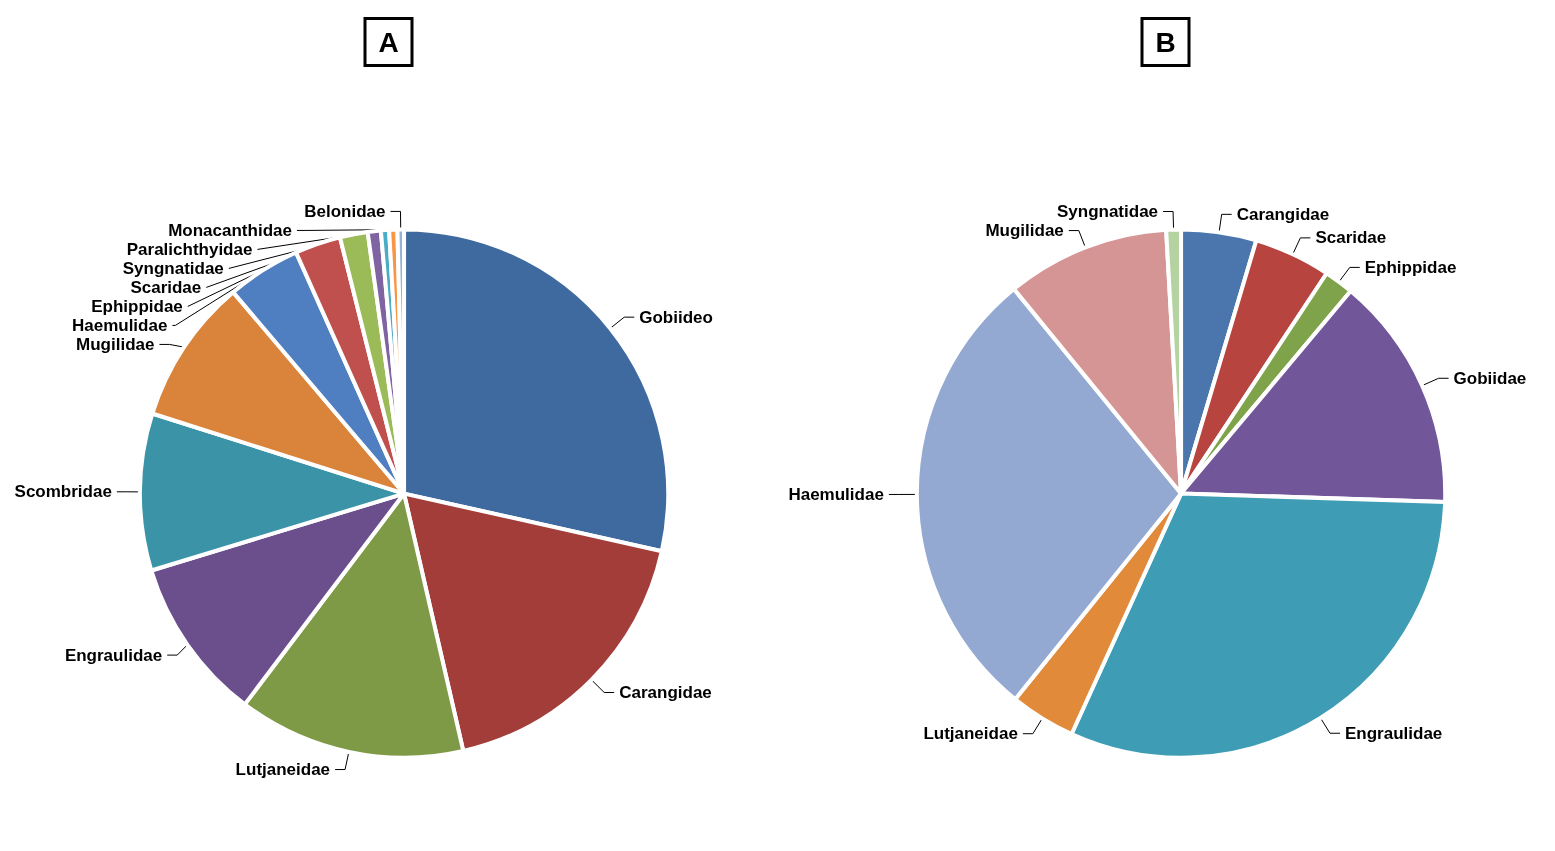  I want to click on slice-label: Gobiideo, so click(676, 317).